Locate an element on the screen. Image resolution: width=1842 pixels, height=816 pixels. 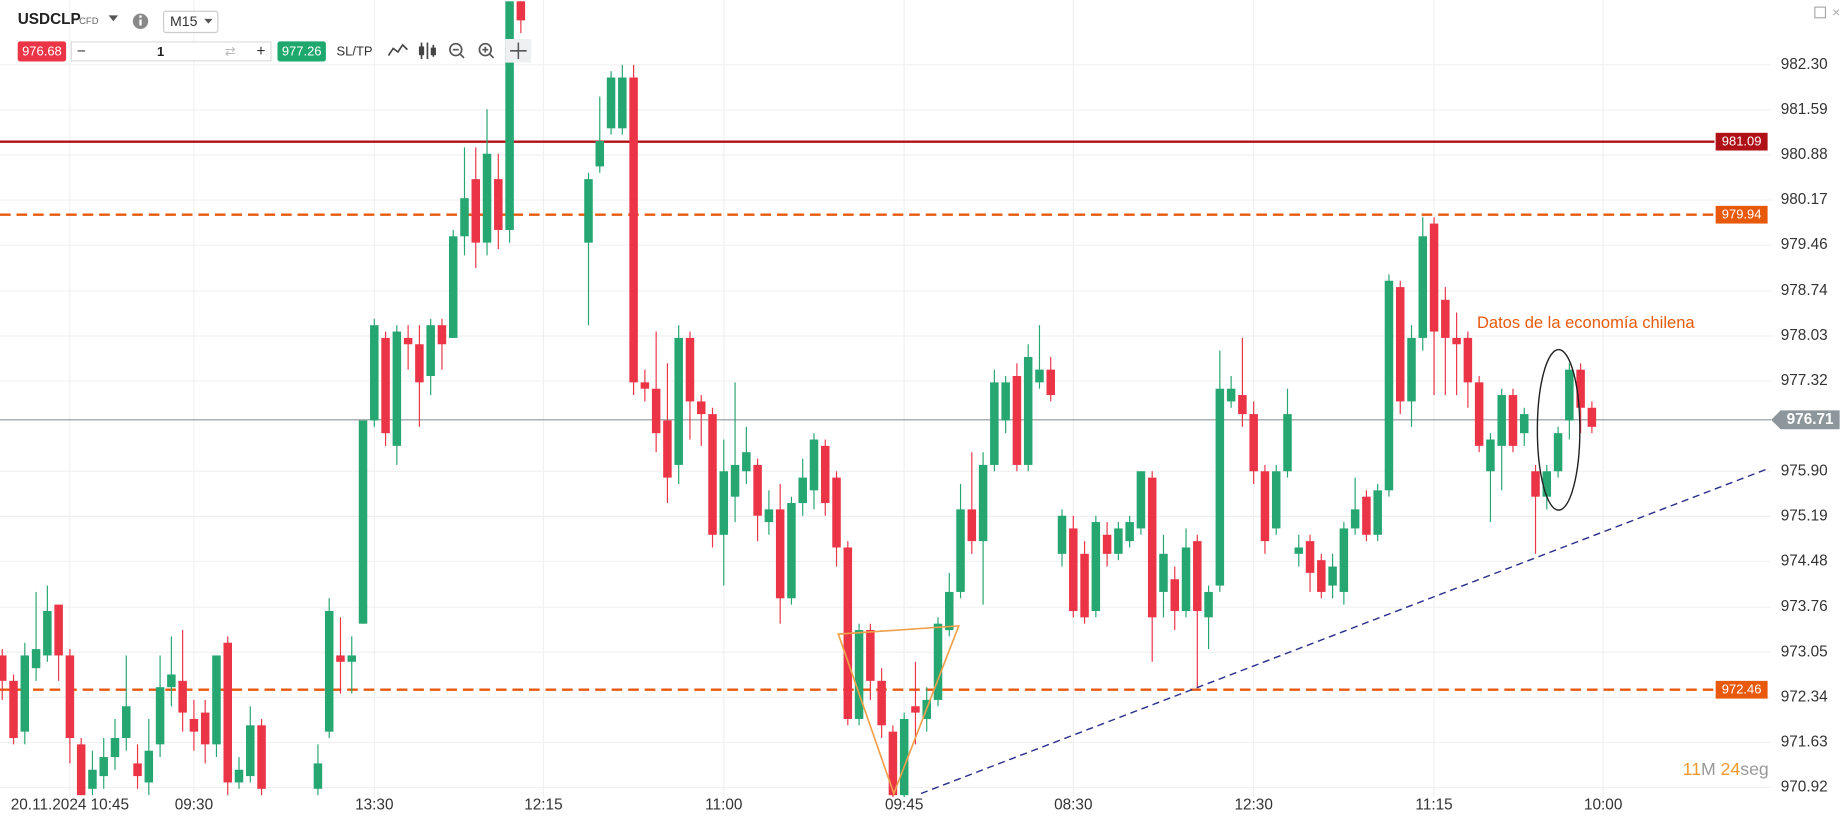
swap-icon: ⇄ is located at coordinates (230, 50).